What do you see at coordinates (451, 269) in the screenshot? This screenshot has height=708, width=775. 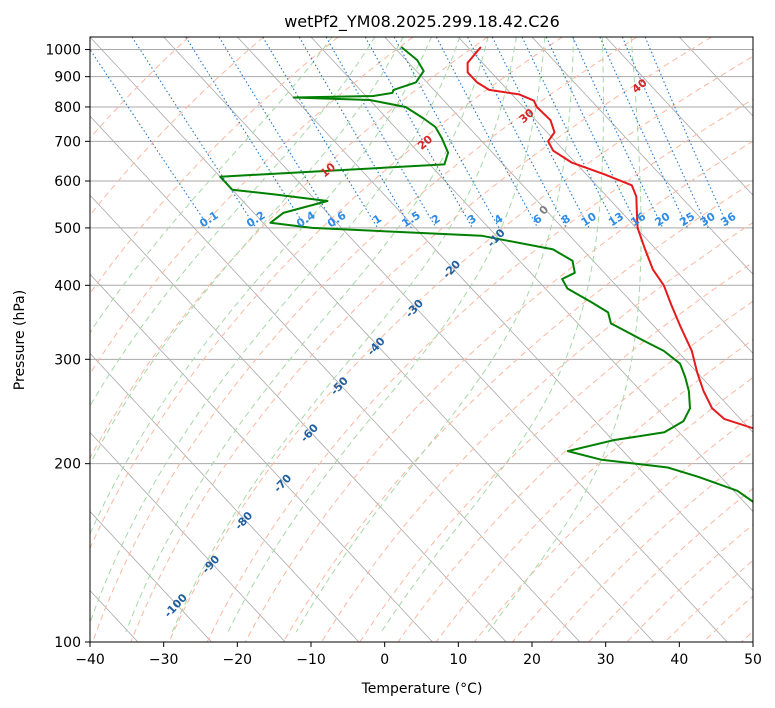 I see `isotherm-label: -20` at bounding box center [451, 269].